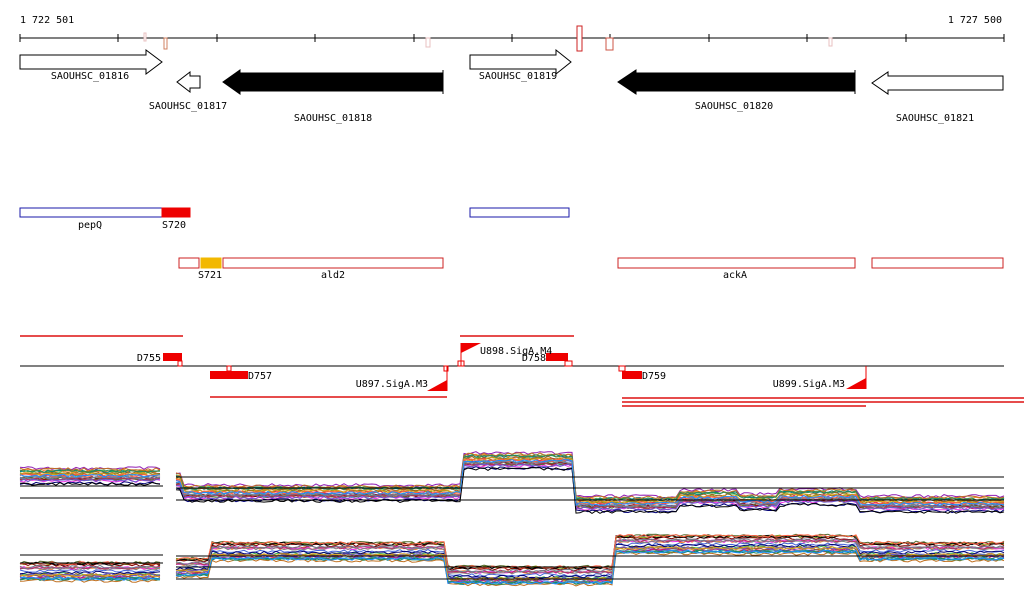 Image resolution: width=1024 pixels, height=611 pixels. I want to click on promoter-U899, so click(856, 383).